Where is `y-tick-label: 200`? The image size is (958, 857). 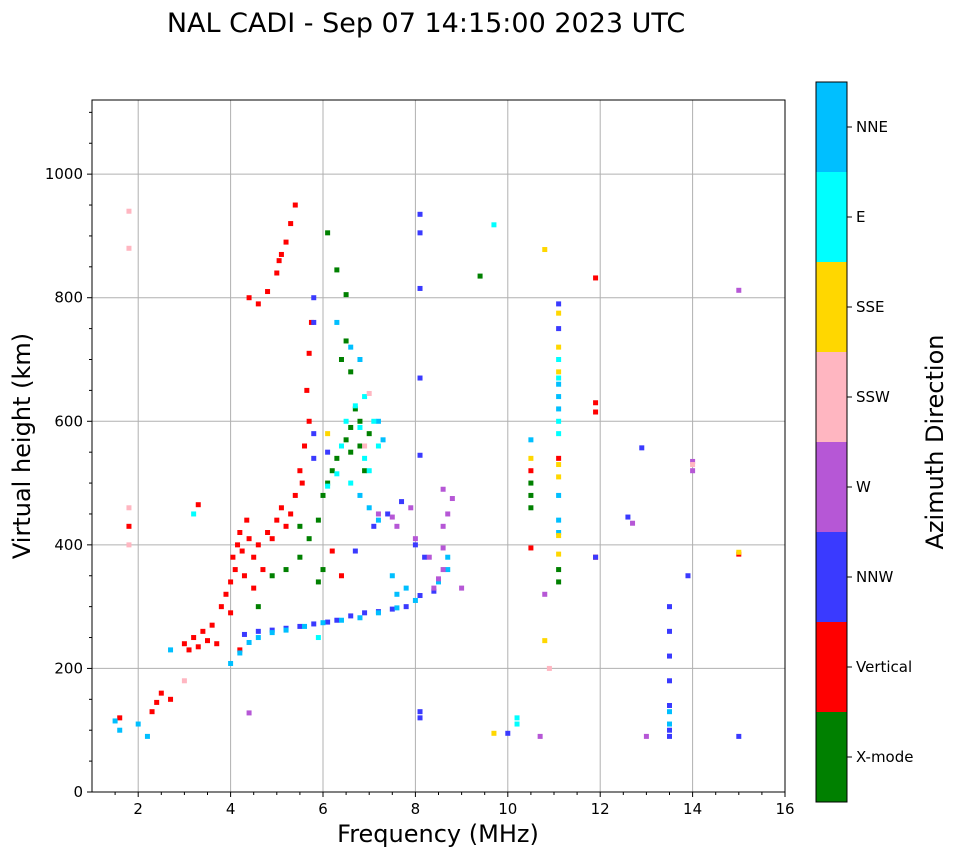
y-tick-label: 200 is located at coordinates (68, 668).